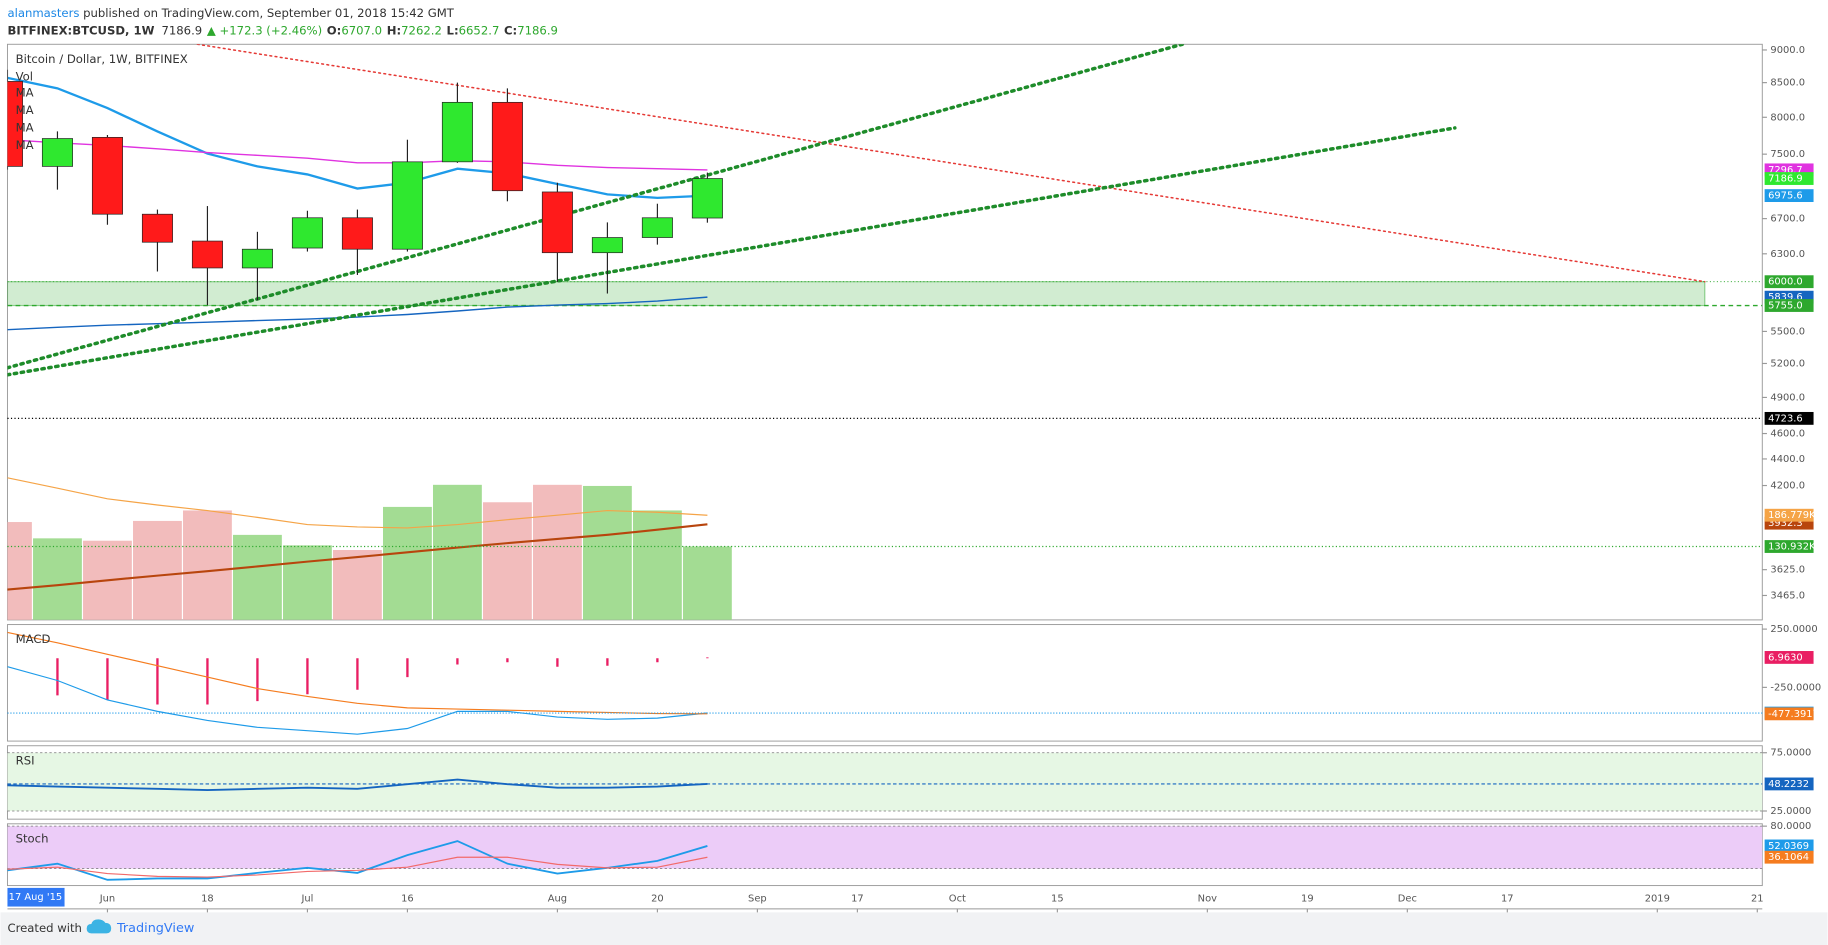 This screenshot has width=1828, height=945. I want to click on x-tick-label: 21, so click(1757, 898).